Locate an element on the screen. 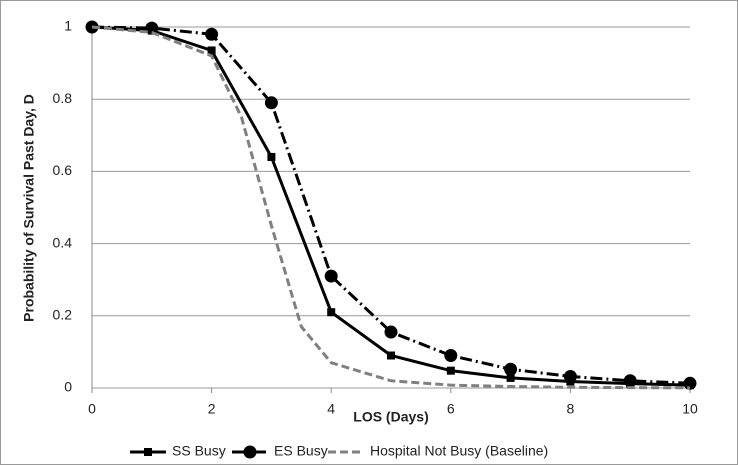 The width and height of the screenshot is (738, 465). y-tick-label: 0.4 is located at coordinates (63, 242).